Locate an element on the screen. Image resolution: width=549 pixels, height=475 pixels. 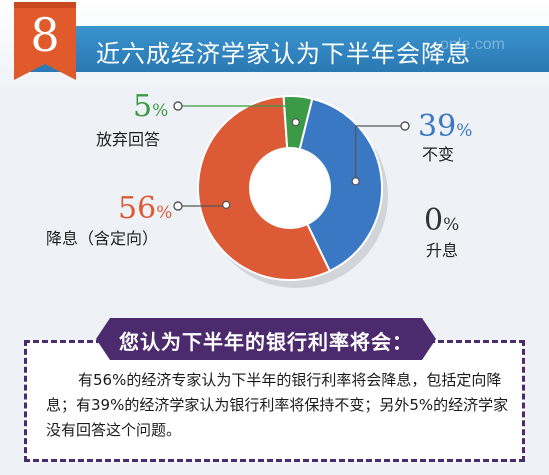
section-number: 8 is located at coordinates (45, 35).